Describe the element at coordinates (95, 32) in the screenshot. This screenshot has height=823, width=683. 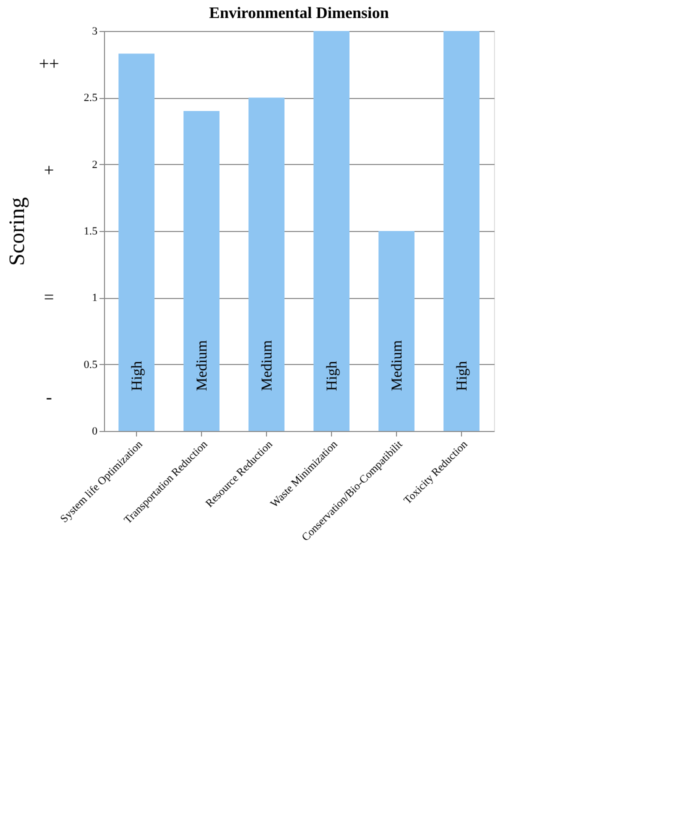
I see `y-tick-label: 3` at that location.